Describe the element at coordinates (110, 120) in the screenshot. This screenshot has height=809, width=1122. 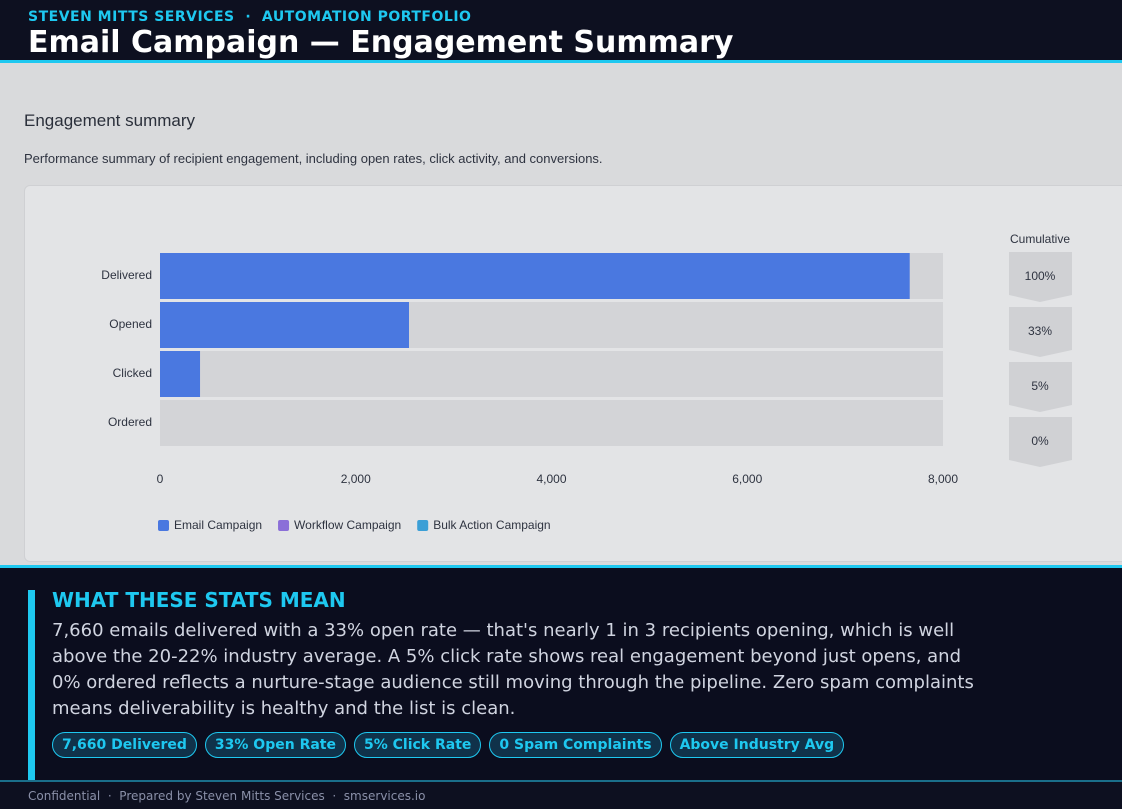
I see `section-title: Engagement summary` at that location.